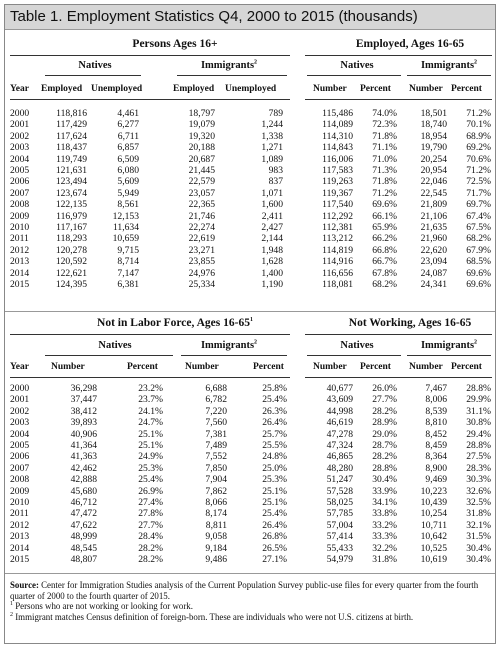  I want to click on table-cell: 48,545, so click(83, 548).